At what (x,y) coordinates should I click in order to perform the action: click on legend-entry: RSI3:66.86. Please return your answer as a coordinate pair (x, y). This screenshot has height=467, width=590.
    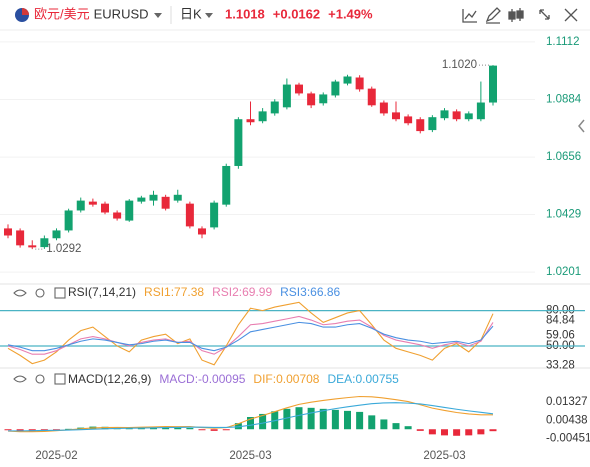
    Looking at the image, I should click on (310, 292).